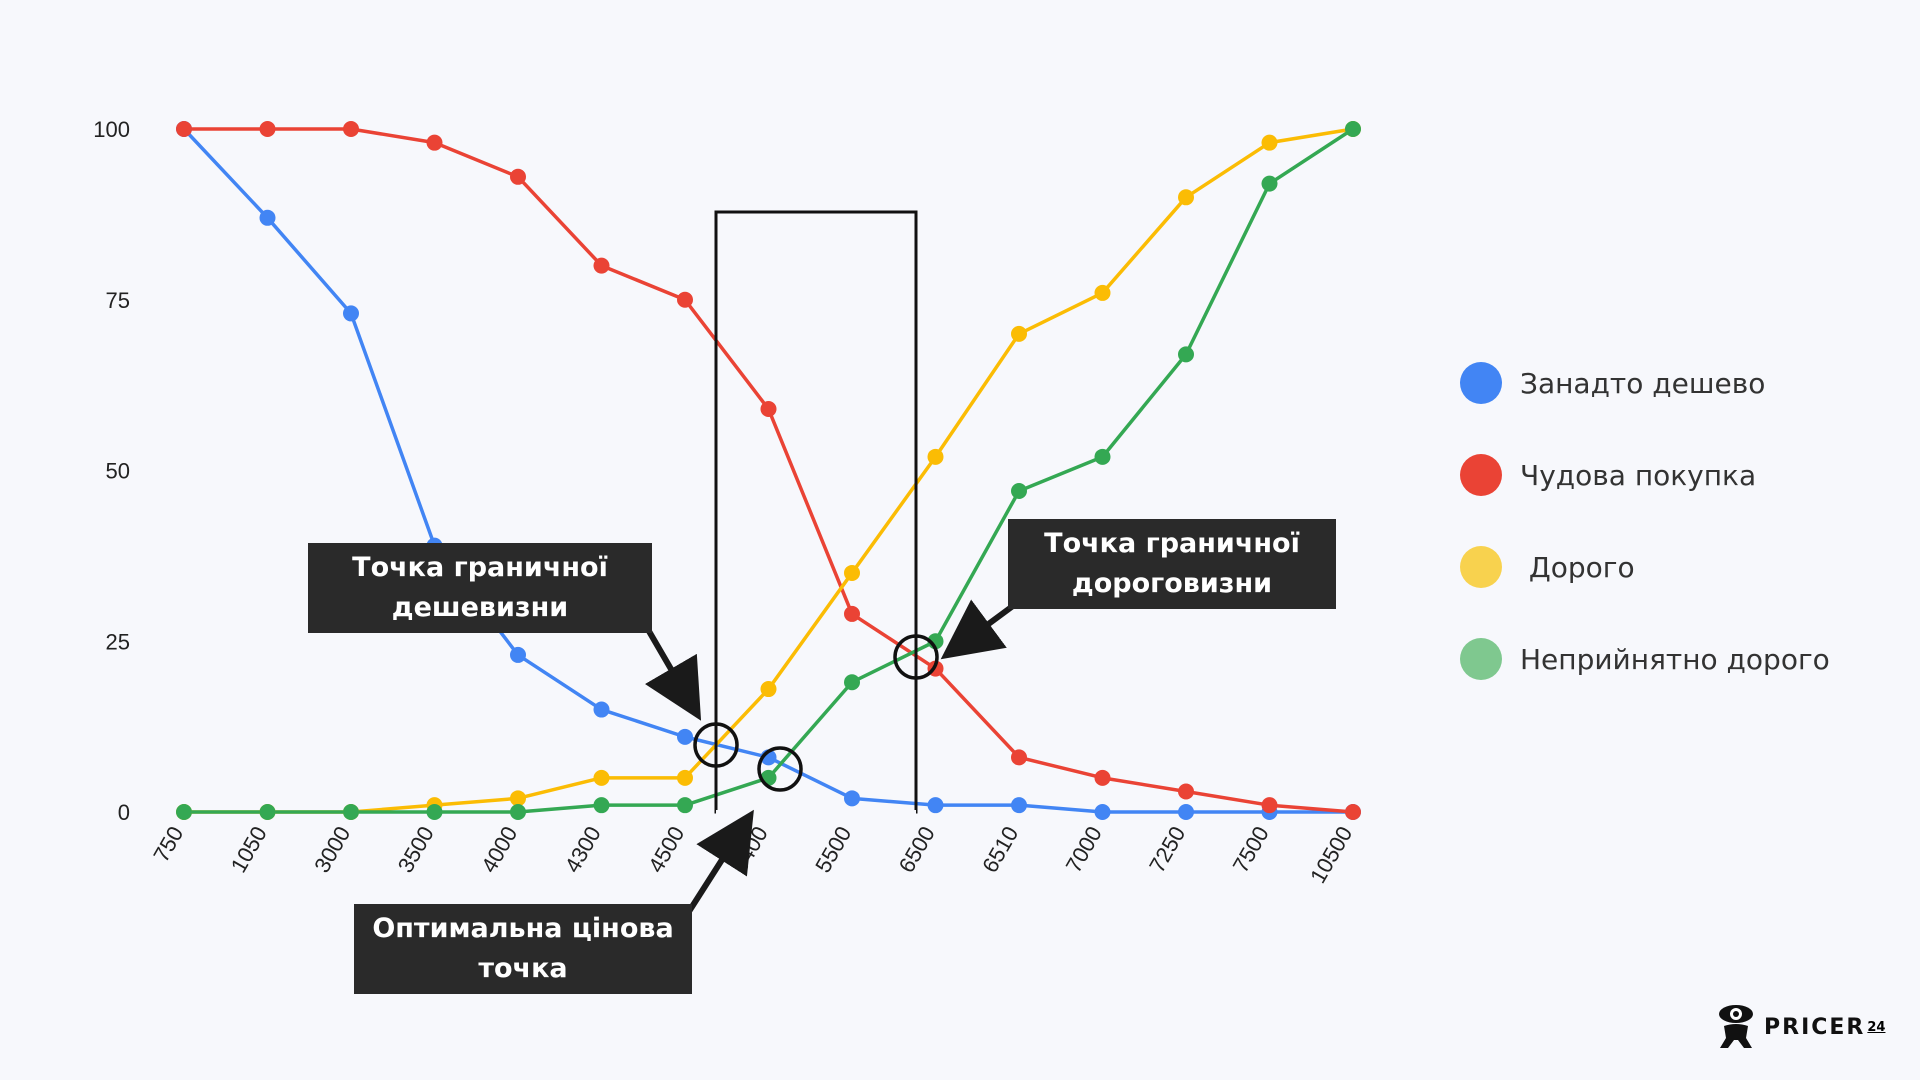 This screenshot has height=1080, width=1920. Describe the element at coordinates (1167, 849) in the screenshot. I see `x-tick-label: 7250` at that location.